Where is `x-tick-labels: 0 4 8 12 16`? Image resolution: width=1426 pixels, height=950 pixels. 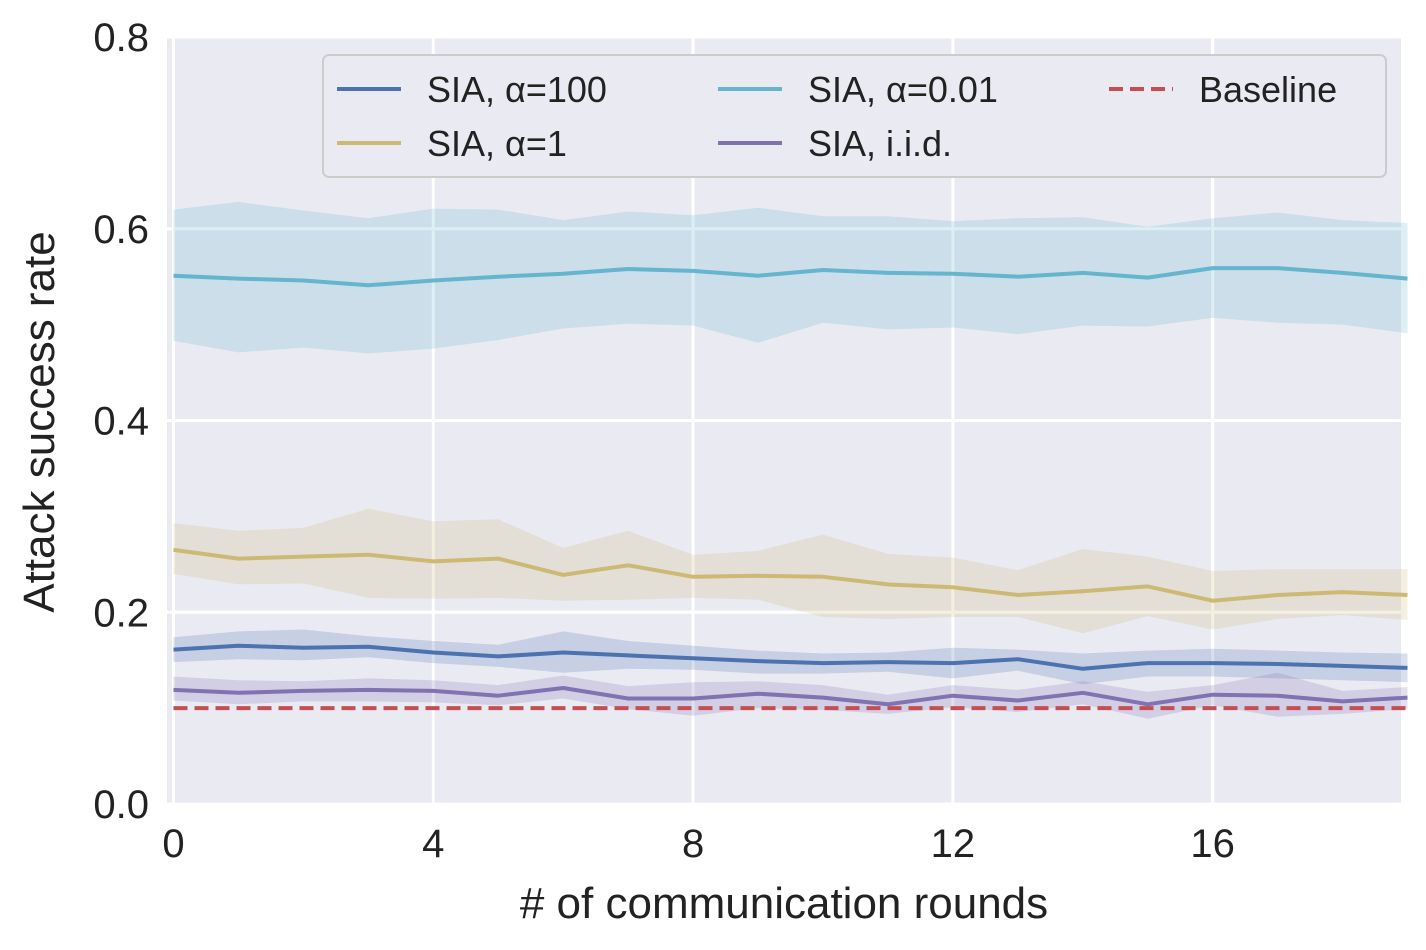 x-tick-labels: 0 4 8 12 16 is located at coordinates (698, 844).